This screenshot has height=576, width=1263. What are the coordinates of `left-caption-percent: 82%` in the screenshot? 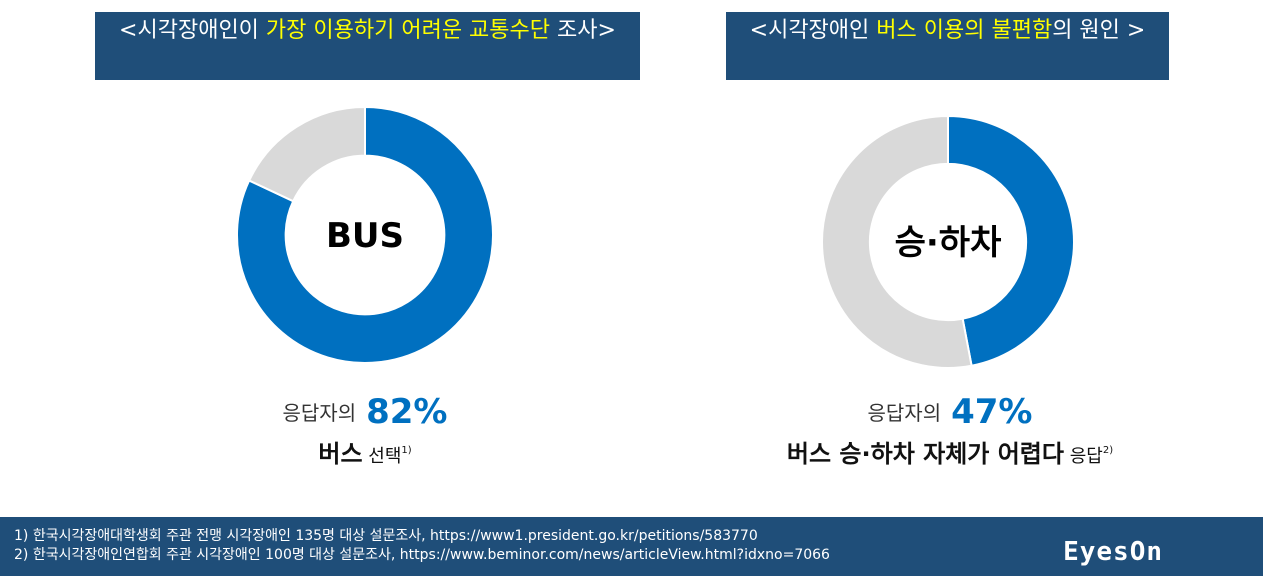 It's located at (407, 412).